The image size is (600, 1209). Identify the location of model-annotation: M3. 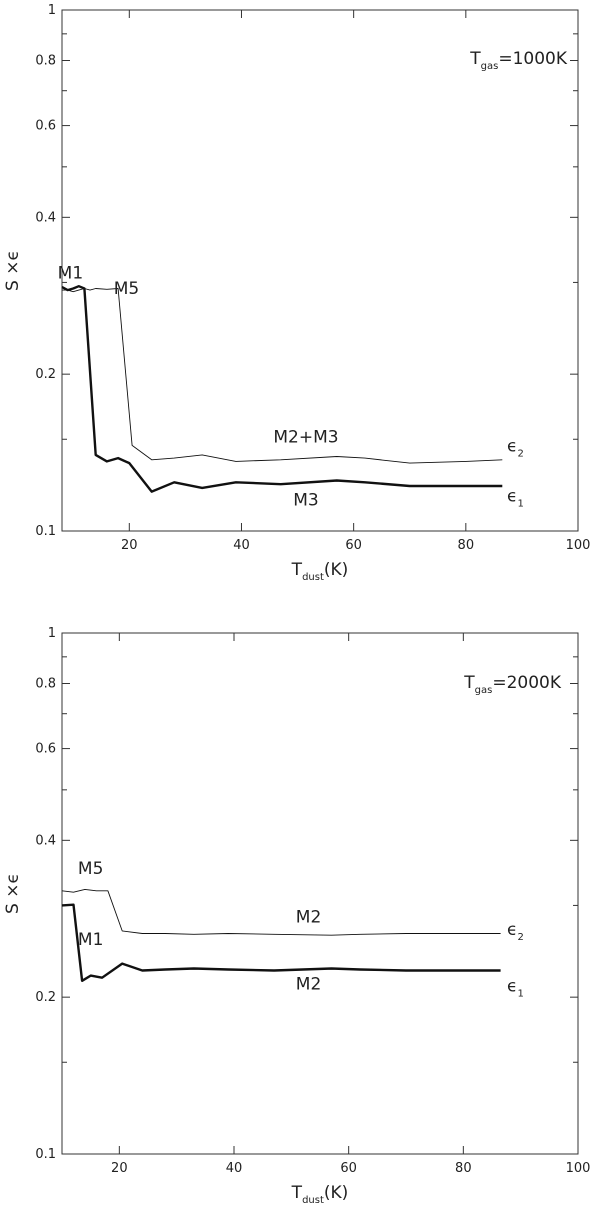
(305, 500).